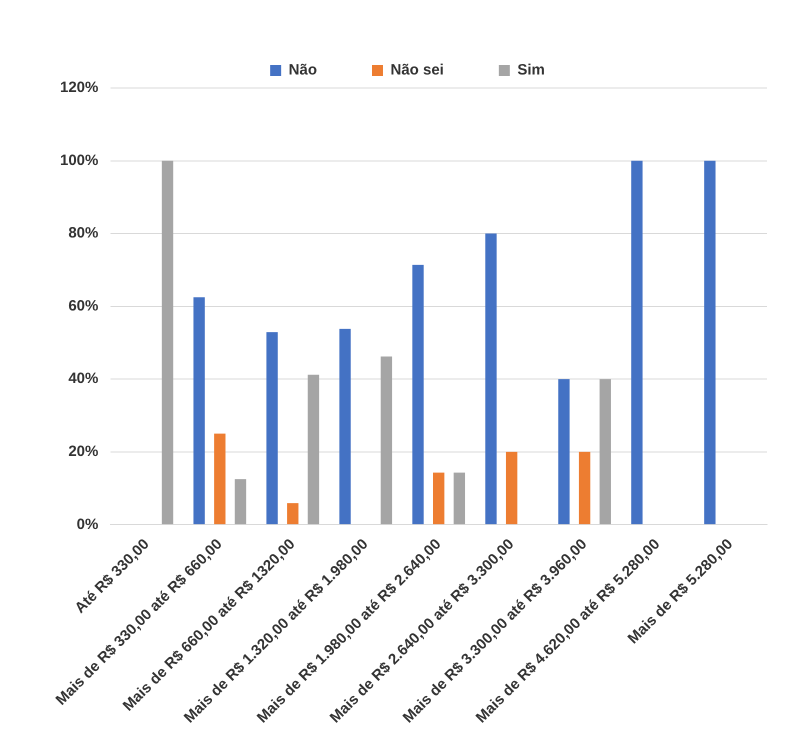 The image size is (795, 738). What do you see at coordinates (302, 70) in the screenshot?
I see `legend-label: Não` at bounding box center [302, 70].